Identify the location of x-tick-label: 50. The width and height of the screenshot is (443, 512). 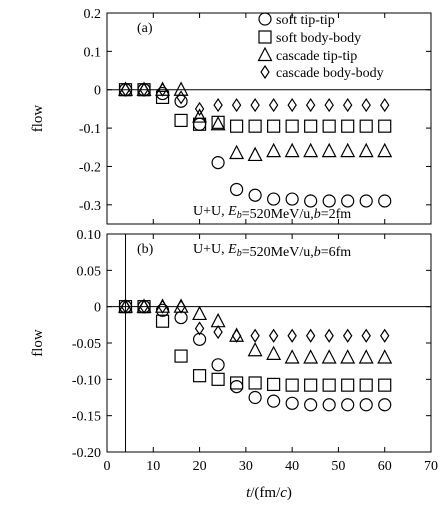
(338, 466).